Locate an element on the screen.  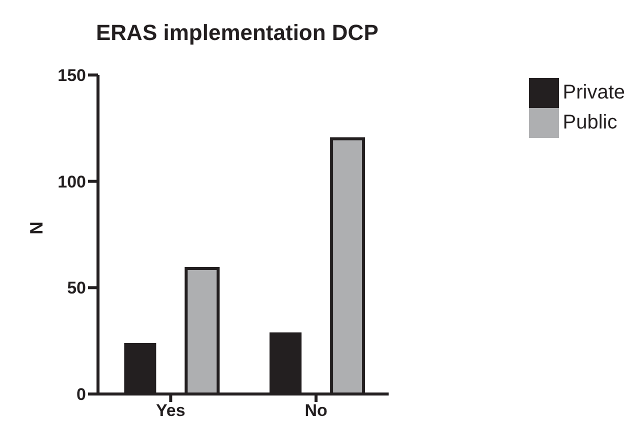
x-tick-label: No is located at coordinates (316, 410).